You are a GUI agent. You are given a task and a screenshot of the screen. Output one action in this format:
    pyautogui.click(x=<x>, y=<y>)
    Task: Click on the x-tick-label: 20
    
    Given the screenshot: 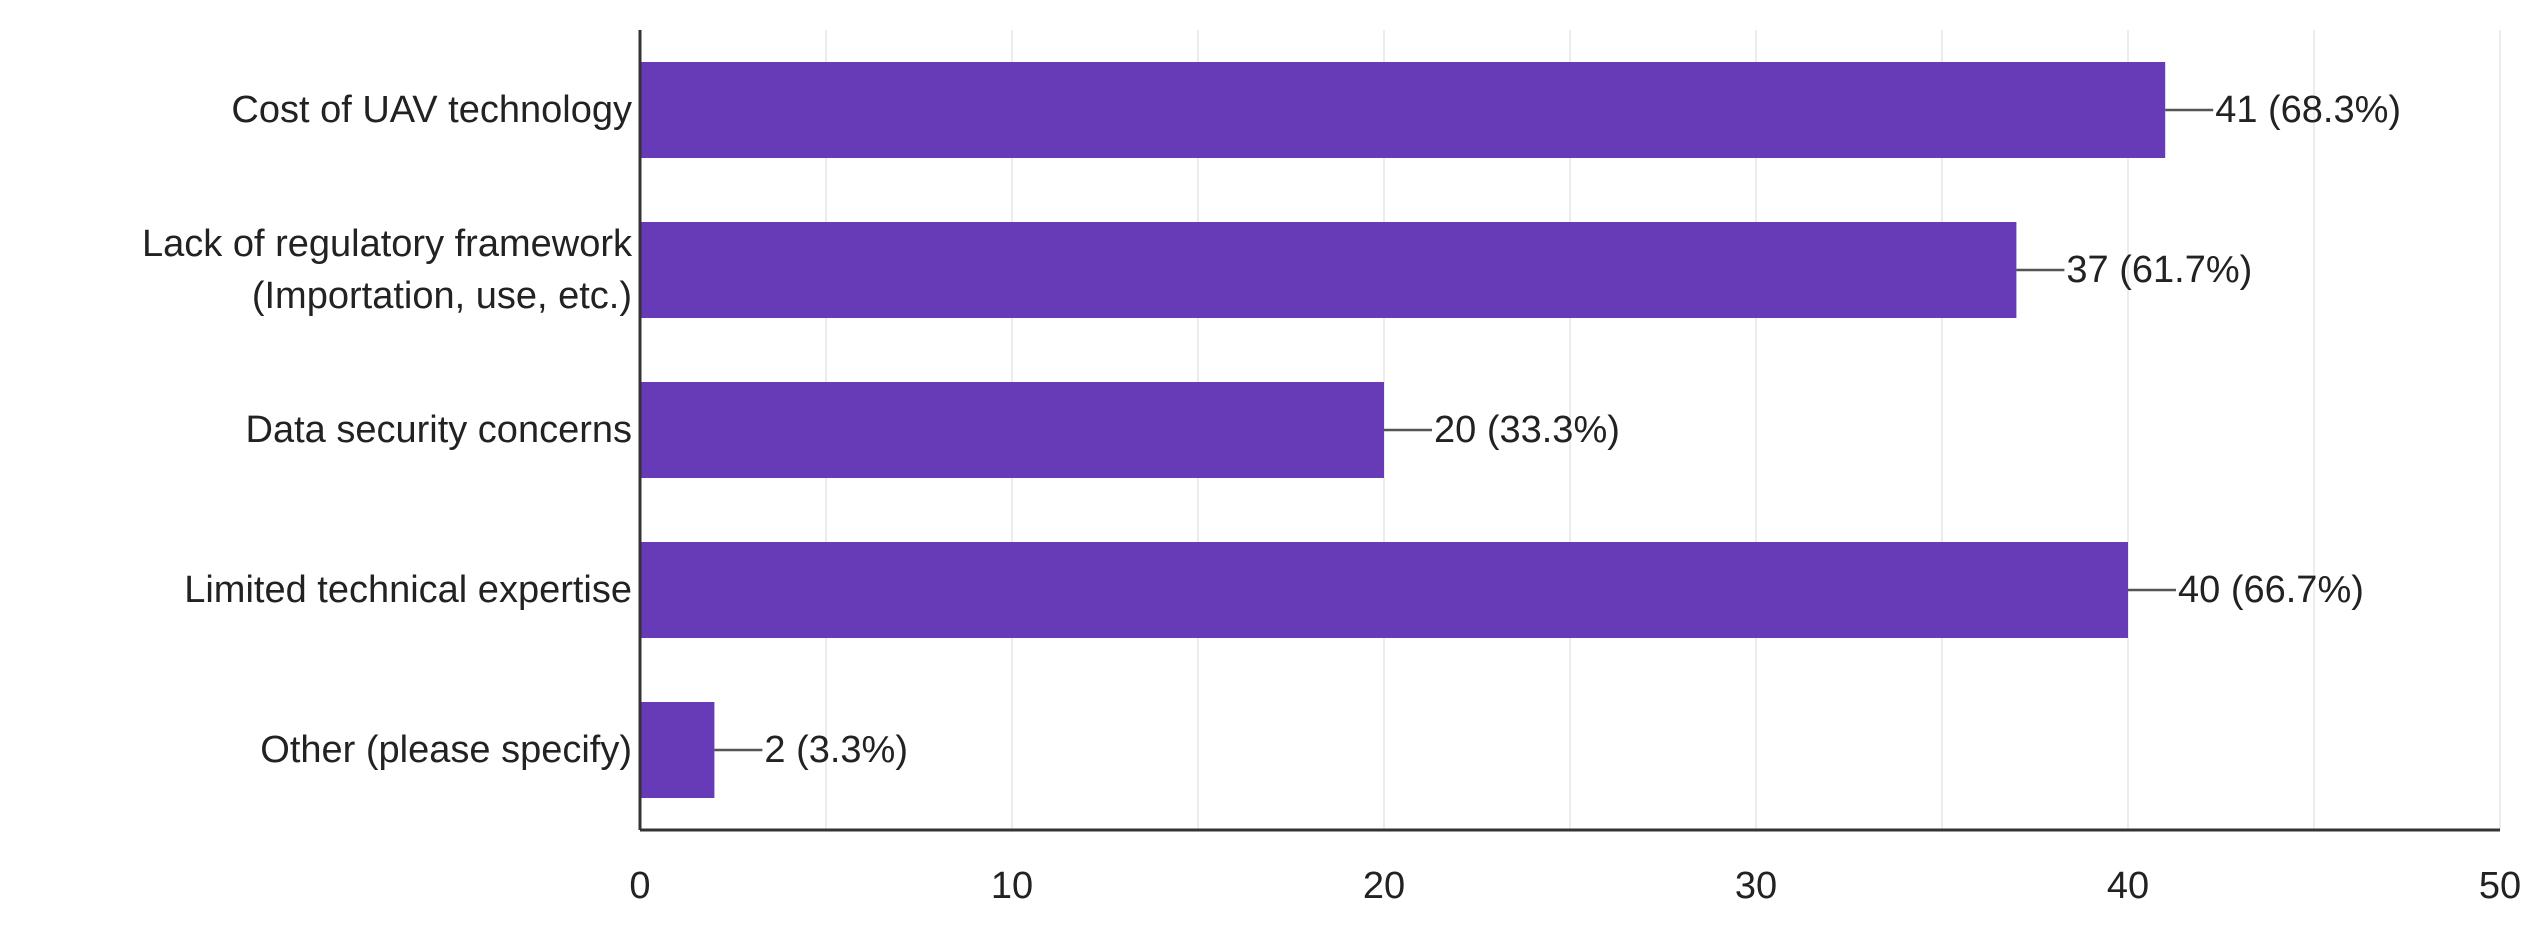 What is the action you would take?
    pyautogui.click(x=1384, y=886)
    